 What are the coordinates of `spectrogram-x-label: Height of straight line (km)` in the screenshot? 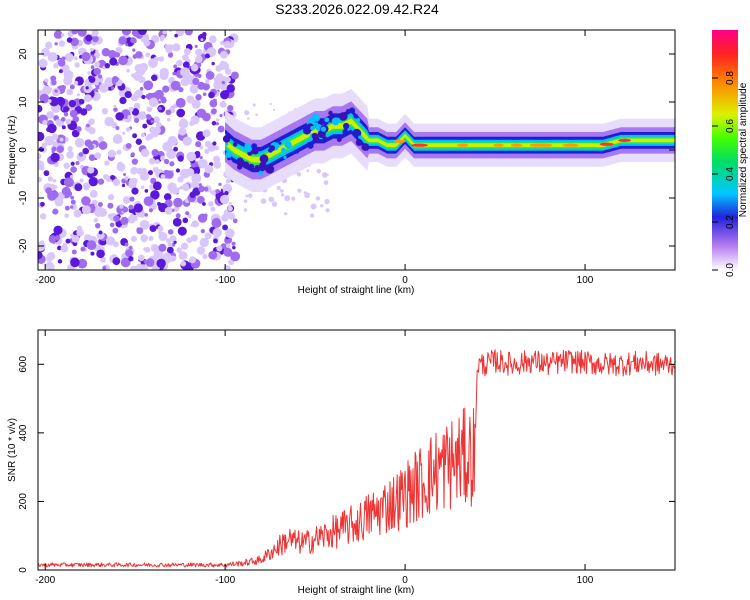 It's located at (356, 290).